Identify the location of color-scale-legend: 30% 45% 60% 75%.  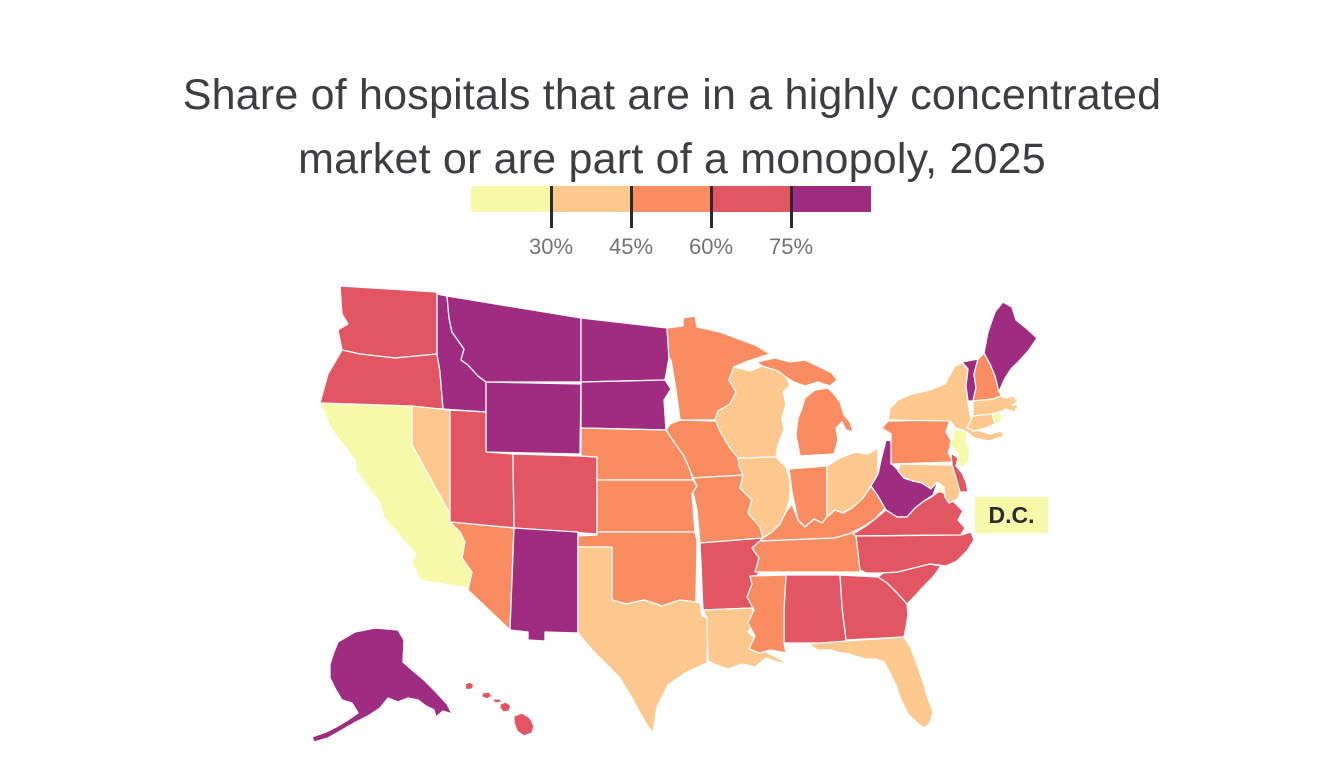
(671, 224).